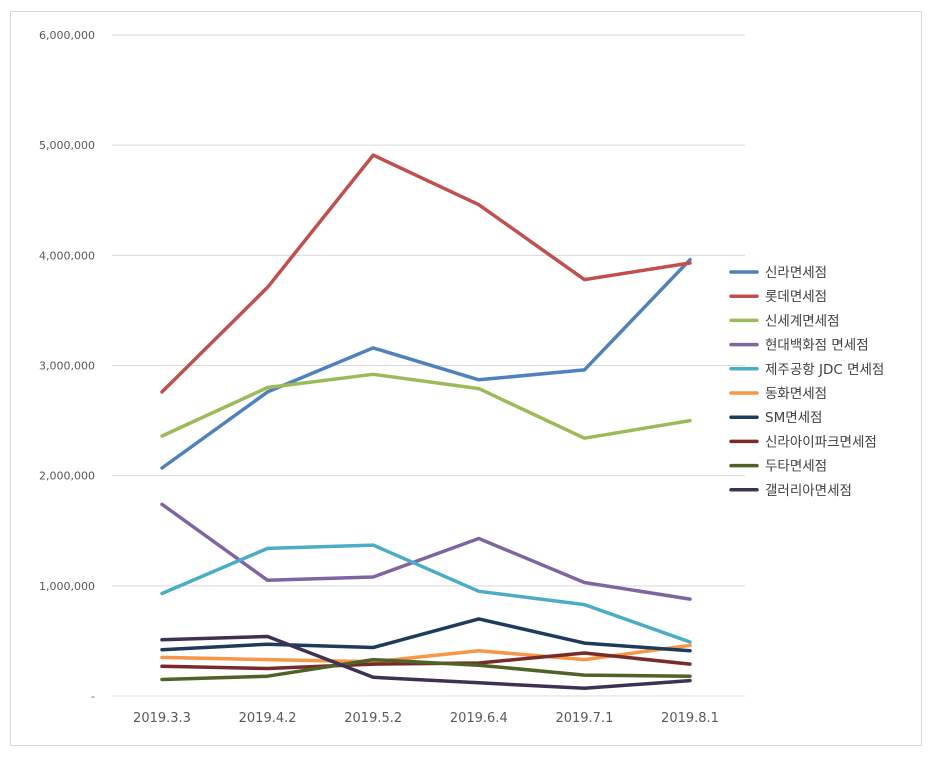 This screenshot has width=937, height=759. Describe the element at coordinates (67, 586) in the screenshot. I see `y-tick-label: 1,000,000` at that location.